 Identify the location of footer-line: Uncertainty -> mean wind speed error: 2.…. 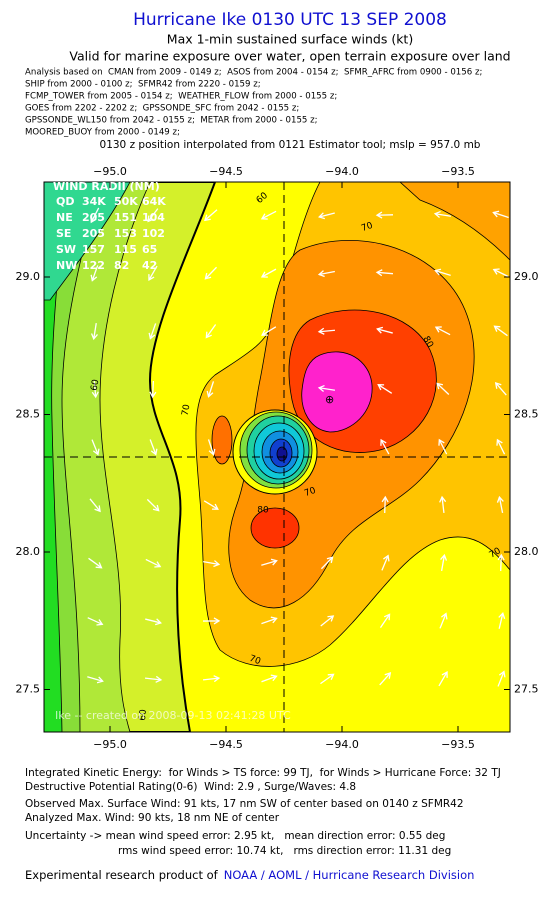
(235, 836).